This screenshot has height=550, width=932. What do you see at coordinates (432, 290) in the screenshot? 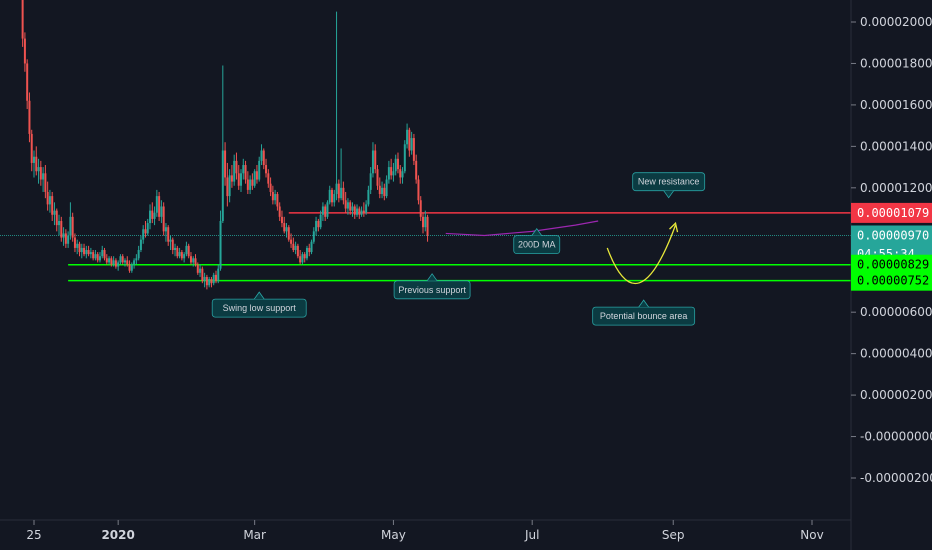
I see `callout-label: Previous support` at bounding box center [432, 290].